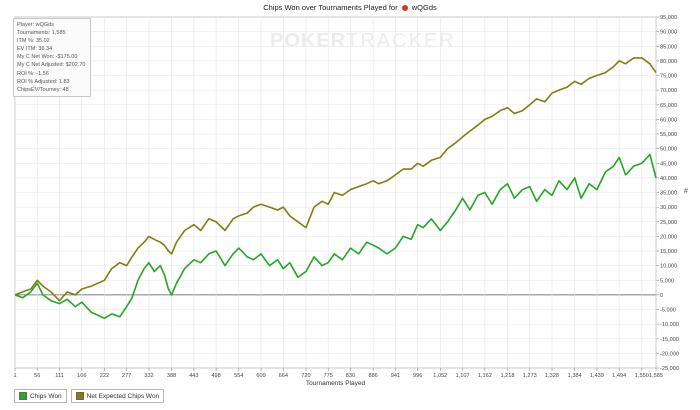  Describe the element at coordinates (661, 296) in the screenshot. I see `y-tick-label: 0` at that location.